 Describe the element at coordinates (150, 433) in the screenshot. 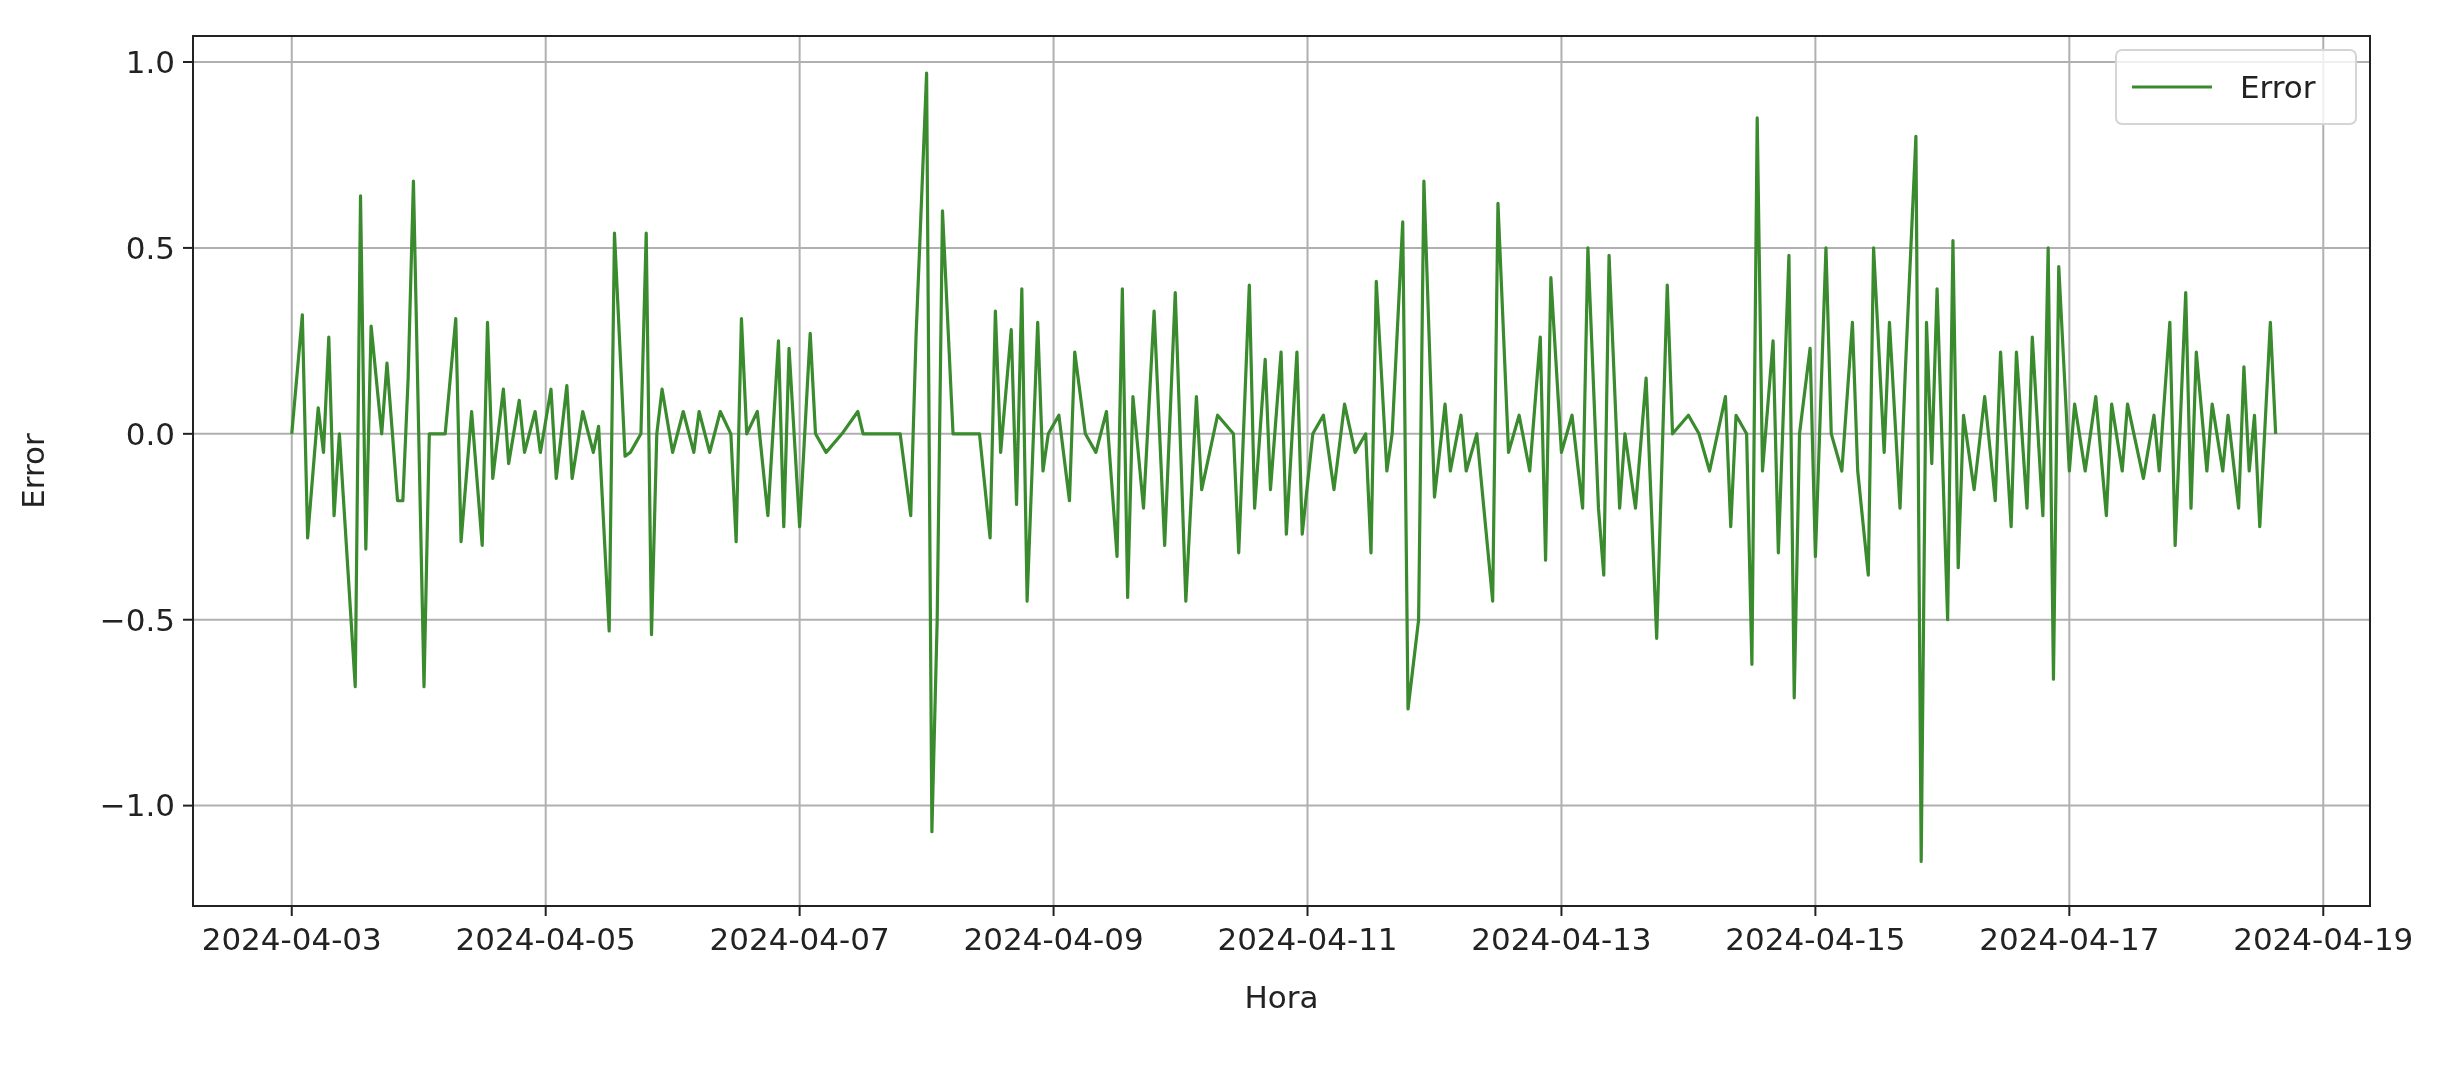

I see `y-tick-label: 0.0` at that location.